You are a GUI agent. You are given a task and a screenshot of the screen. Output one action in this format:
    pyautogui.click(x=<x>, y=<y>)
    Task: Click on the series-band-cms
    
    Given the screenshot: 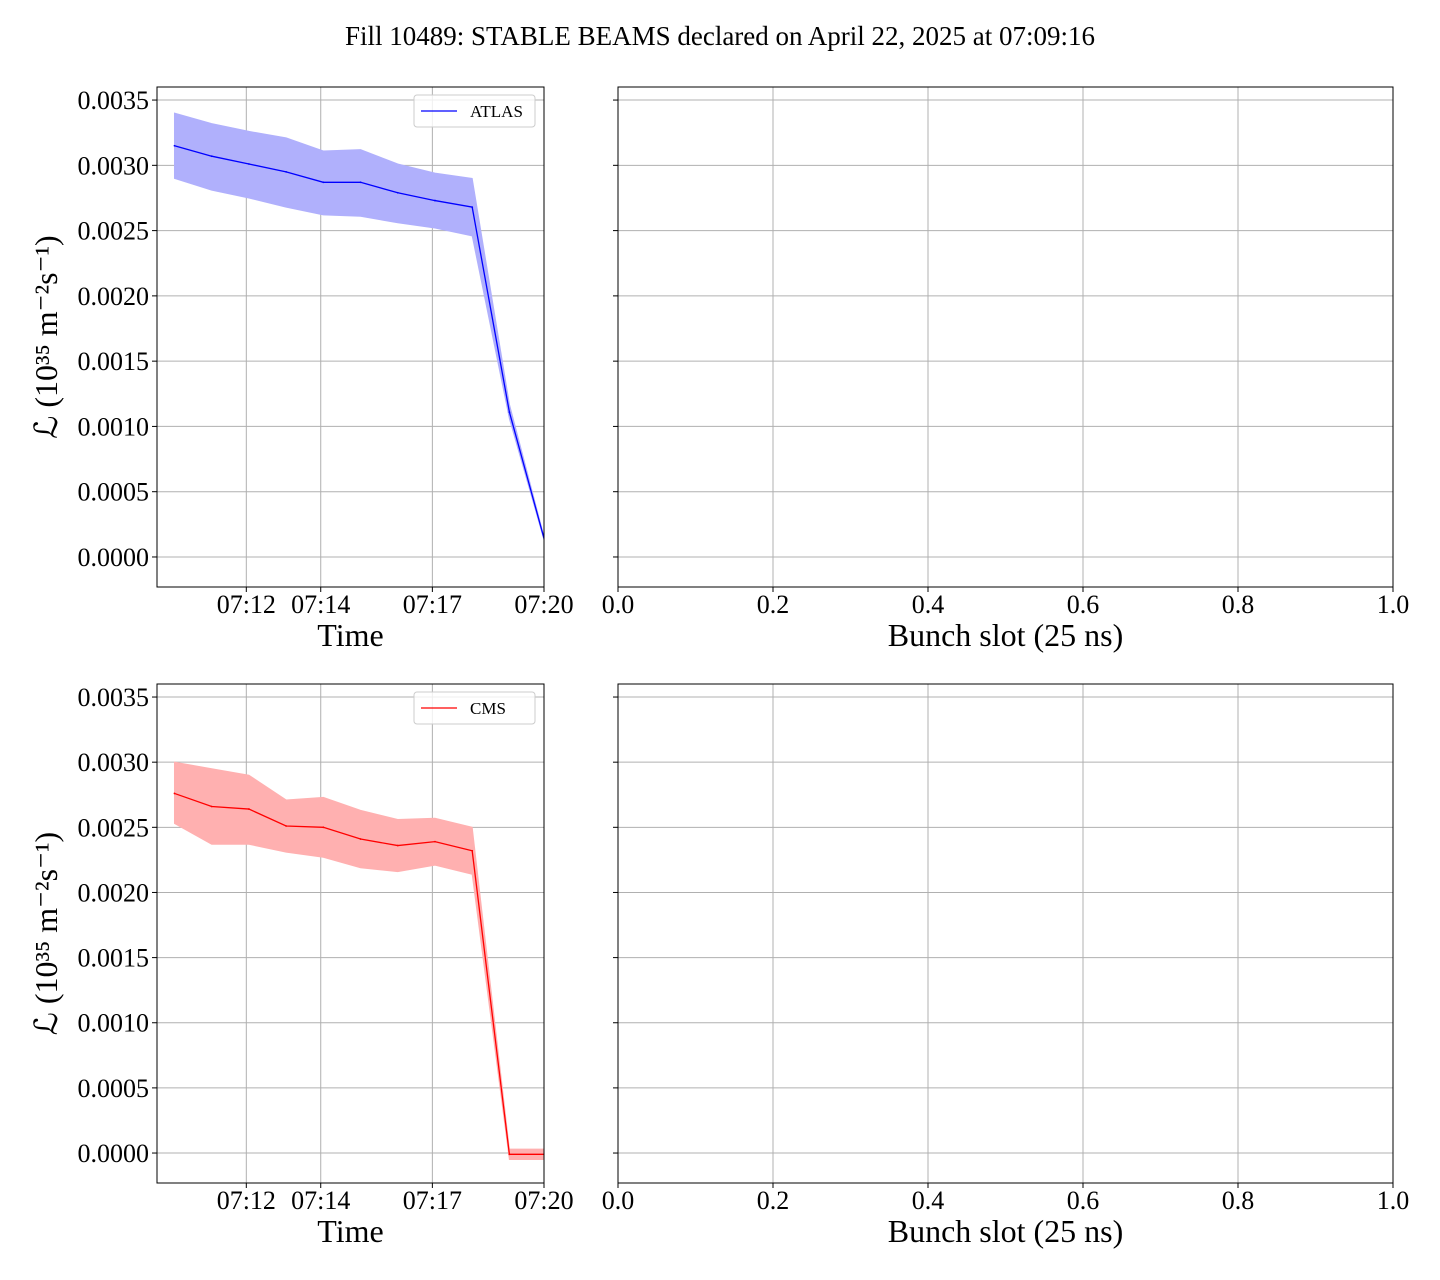 What is the action you would take?
    pyautogui.click(x=358, y=961)
    